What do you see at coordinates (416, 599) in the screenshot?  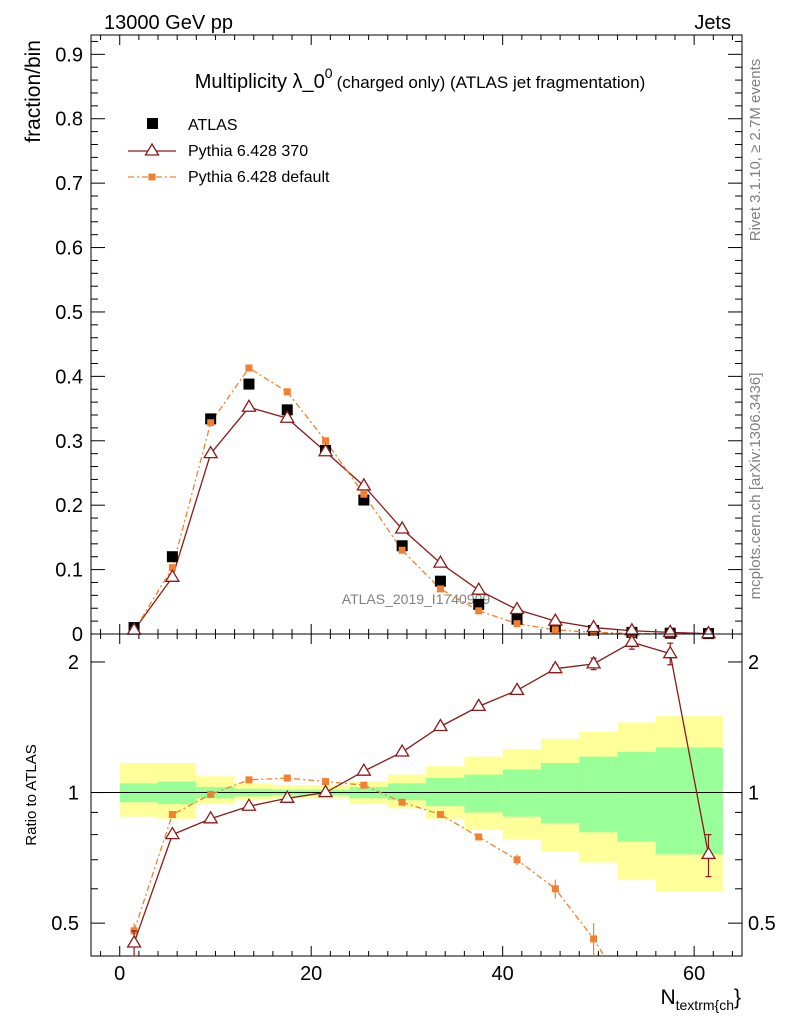 I see `analysis-watermark: ATLAS_2019_I1740909` at bounding box center [416, 599].